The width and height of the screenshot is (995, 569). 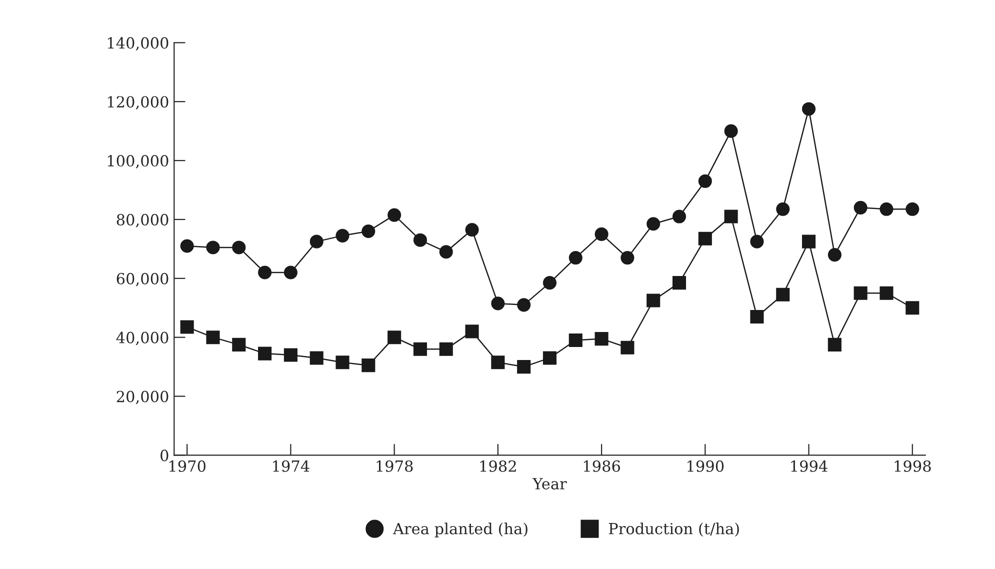 I want to click on y-tick-label: 120,000, so click(x=138, y=103).